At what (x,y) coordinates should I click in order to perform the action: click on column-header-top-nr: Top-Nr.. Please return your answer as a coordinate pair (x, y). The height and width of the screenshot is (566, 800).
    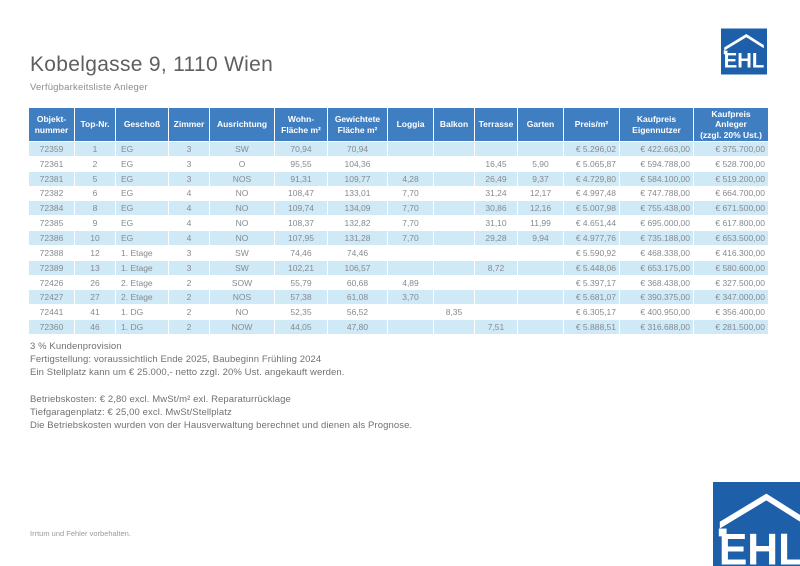
    Looking at the image, I should click on (95, 124).